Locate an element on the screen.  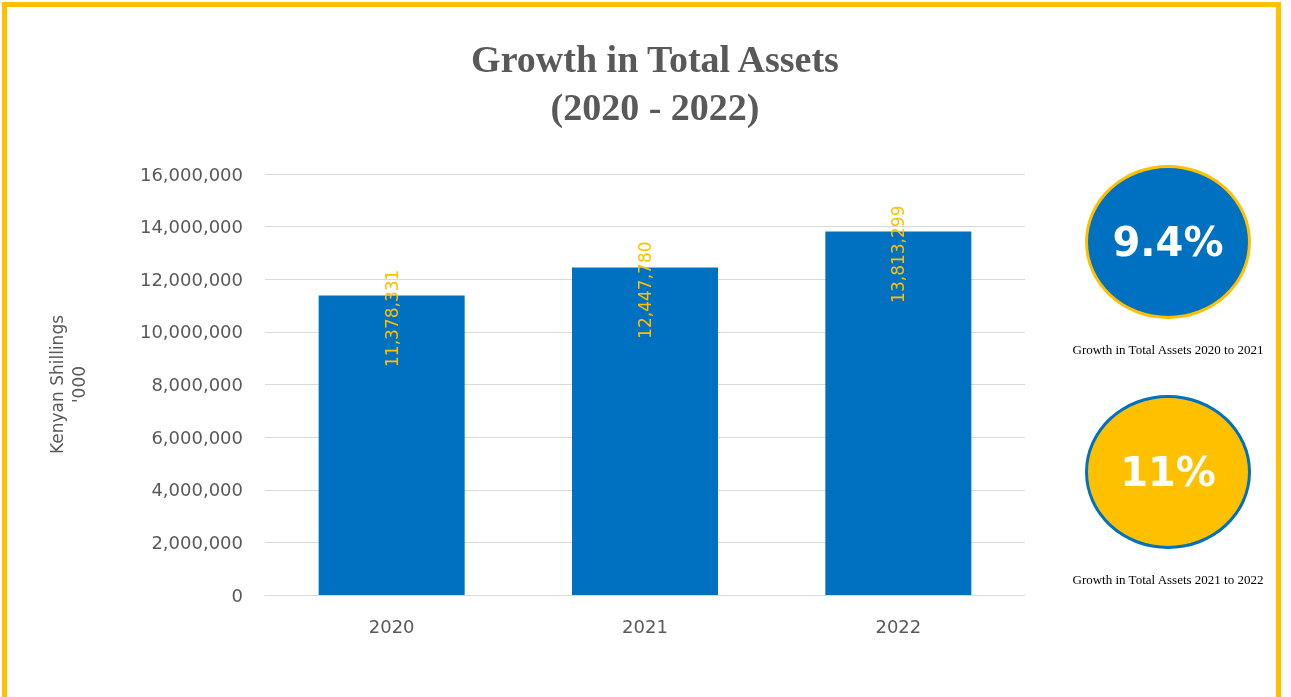
chart-title: Growth in Total Assets (2020 - 2022) is located at coordinates (655, 83).